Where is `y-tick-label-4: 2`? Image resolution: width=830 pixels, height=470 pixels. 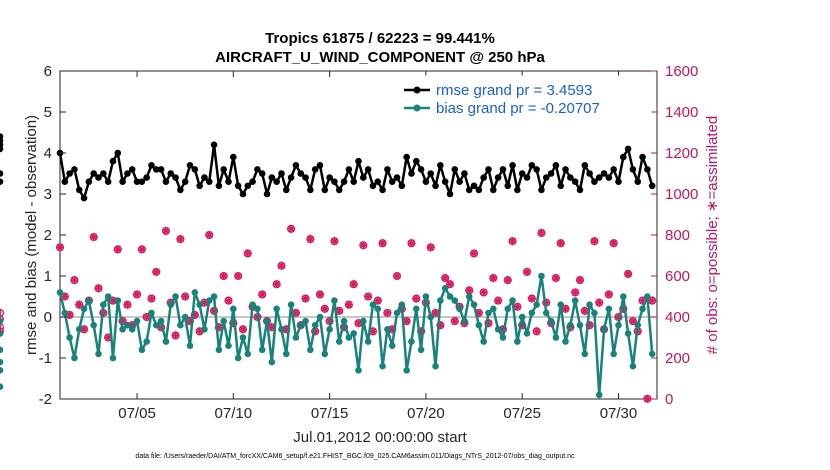 y-tick-label-4: 2 is located at coordinates (48, 235).